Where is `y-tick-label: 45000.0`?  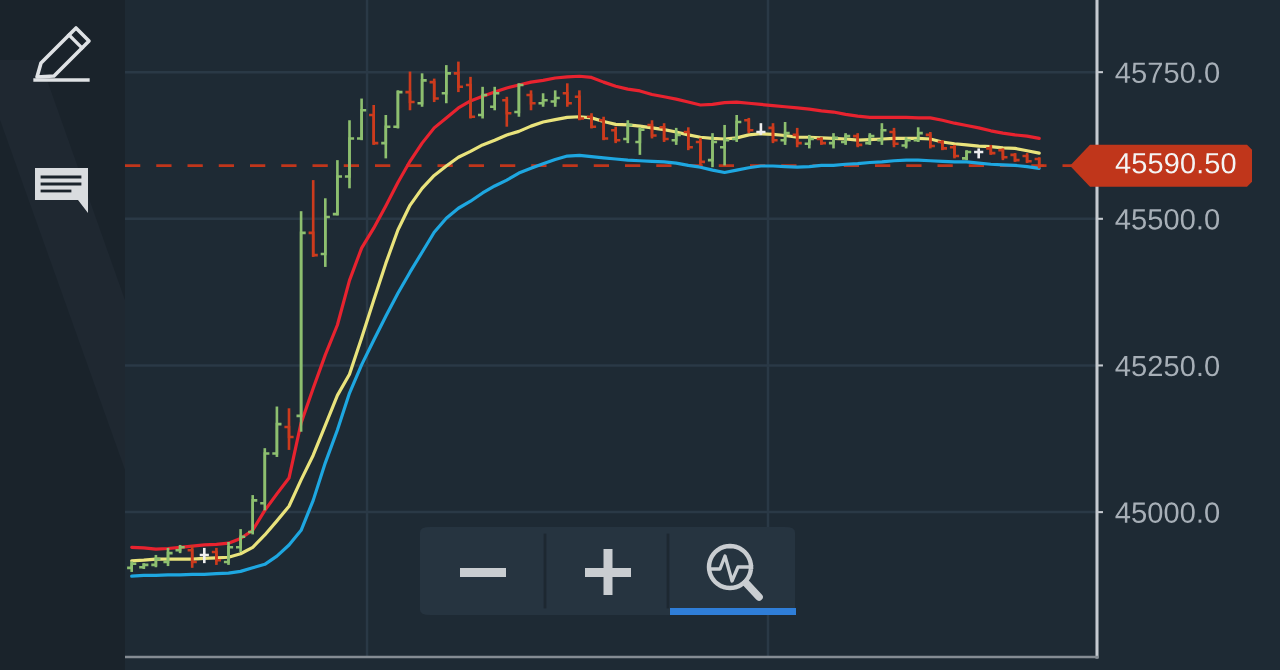
y-tick-label: 45000.0 is located at coordinates (1167, 512).